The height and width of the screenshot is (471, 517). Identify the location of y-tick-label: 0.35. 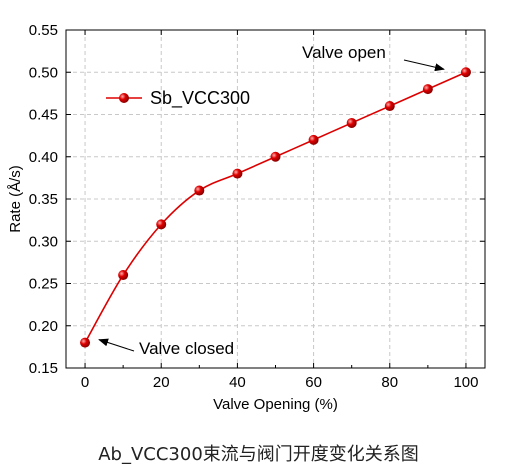
(43, 199).